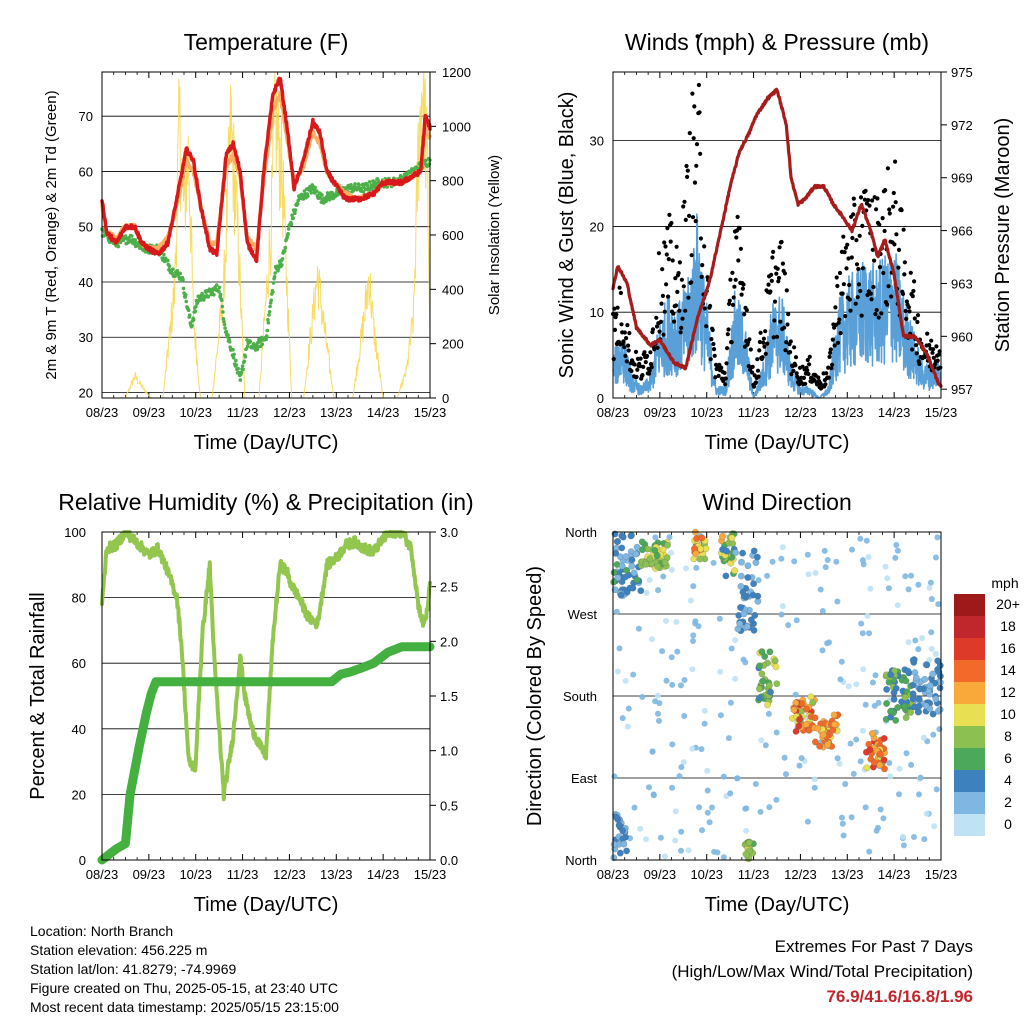  I want to click on y-axis-label: Sonic Wind & Gust (Blue, Black), so click(567, 235).